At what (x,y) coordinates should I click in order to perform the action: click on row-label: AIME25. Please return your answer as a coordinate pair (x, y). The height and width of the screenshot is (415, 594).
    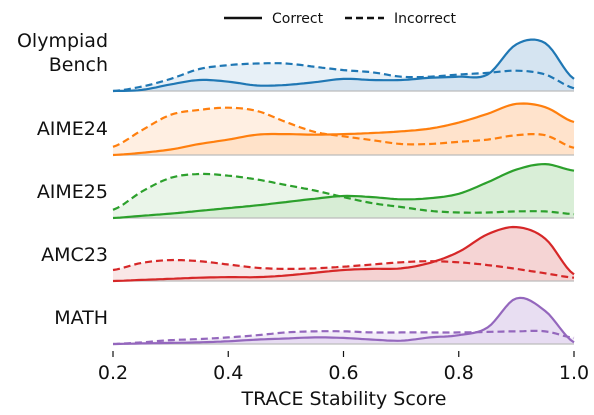
    Looking at the image, I should click on (72, 192).